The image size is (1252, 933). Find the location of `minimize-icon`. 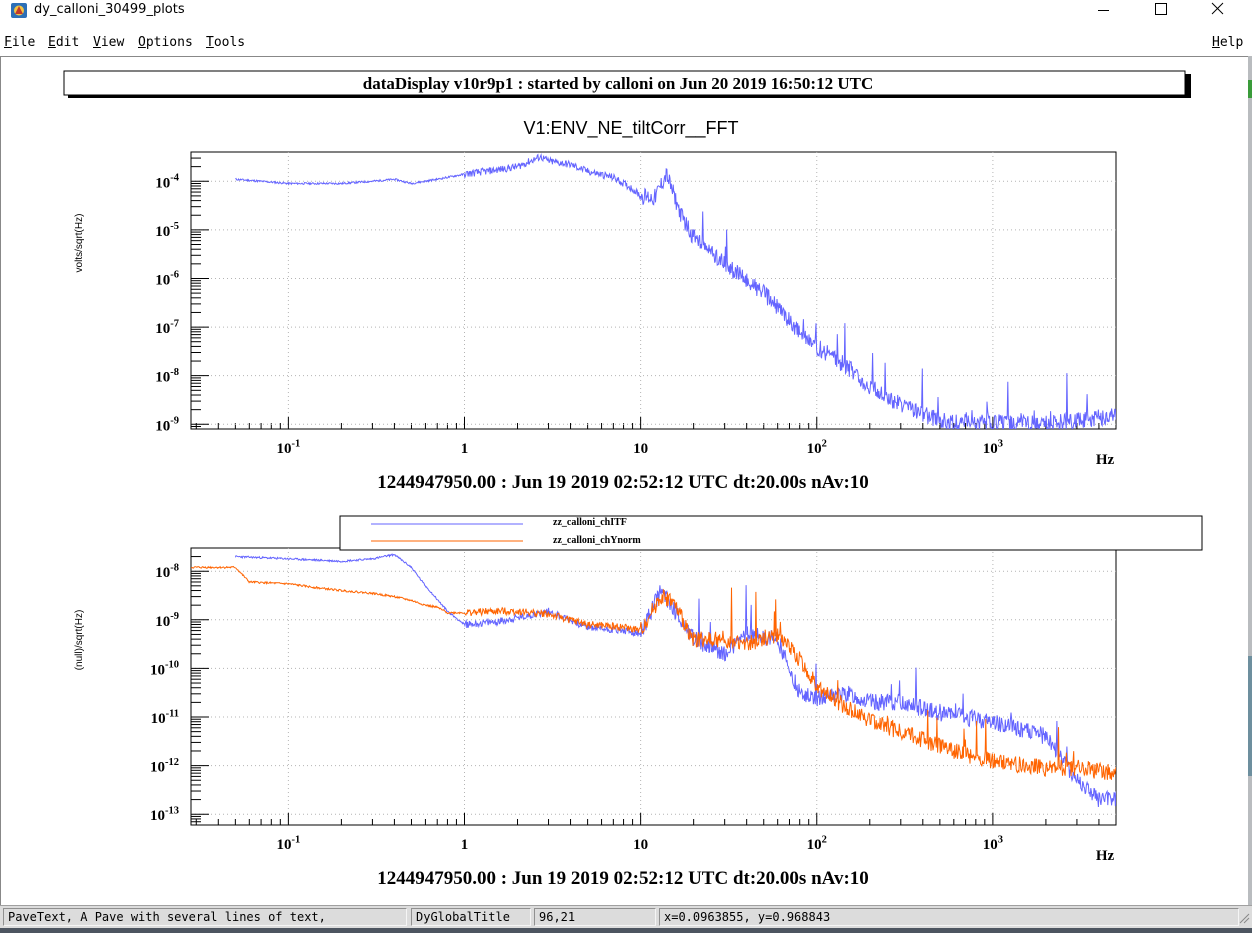

minimize-icon is located at coordinates (1103, 10).